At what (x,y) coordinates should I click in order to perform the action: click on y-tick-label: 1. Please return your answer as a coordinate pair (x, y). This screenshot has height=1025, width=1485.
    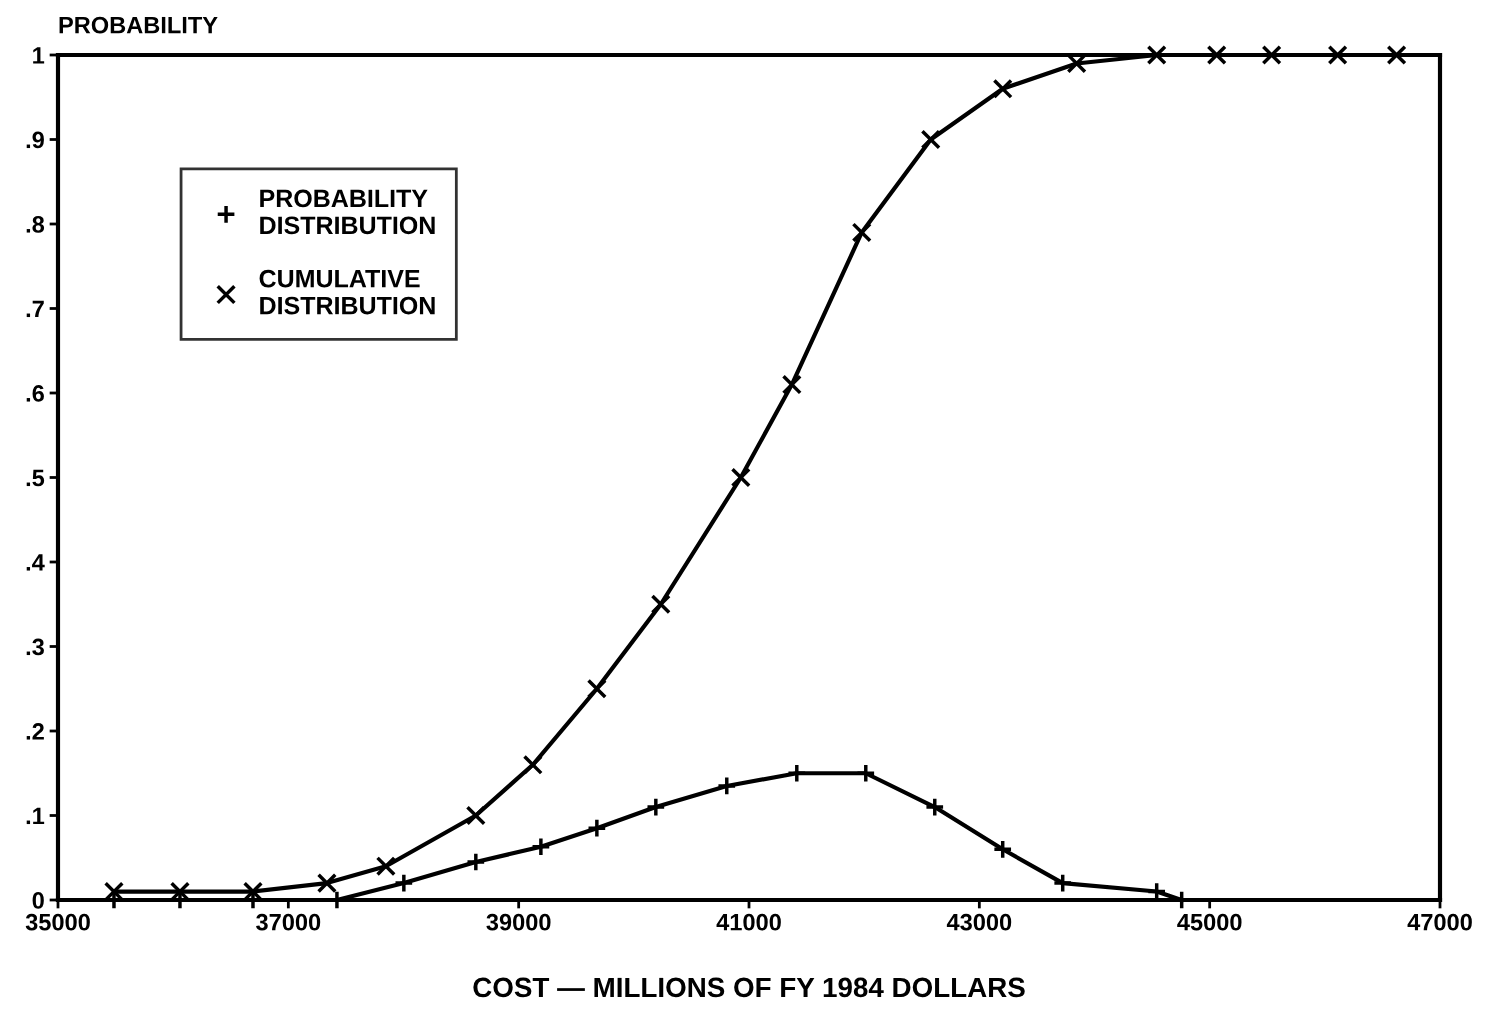
    Looking at the image, I should click on (39, 55).